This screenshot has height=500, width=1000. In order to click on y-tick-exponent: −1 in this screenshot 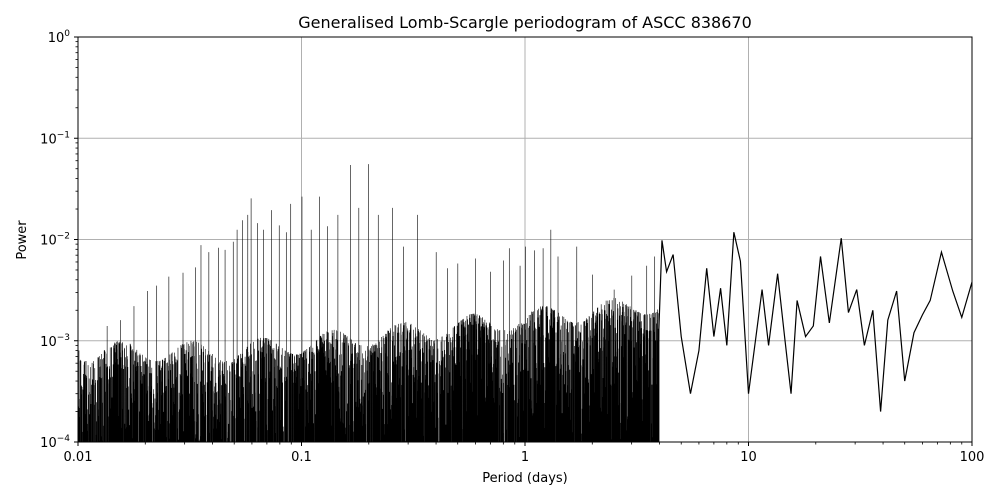, I will do `click(63, 135)`.